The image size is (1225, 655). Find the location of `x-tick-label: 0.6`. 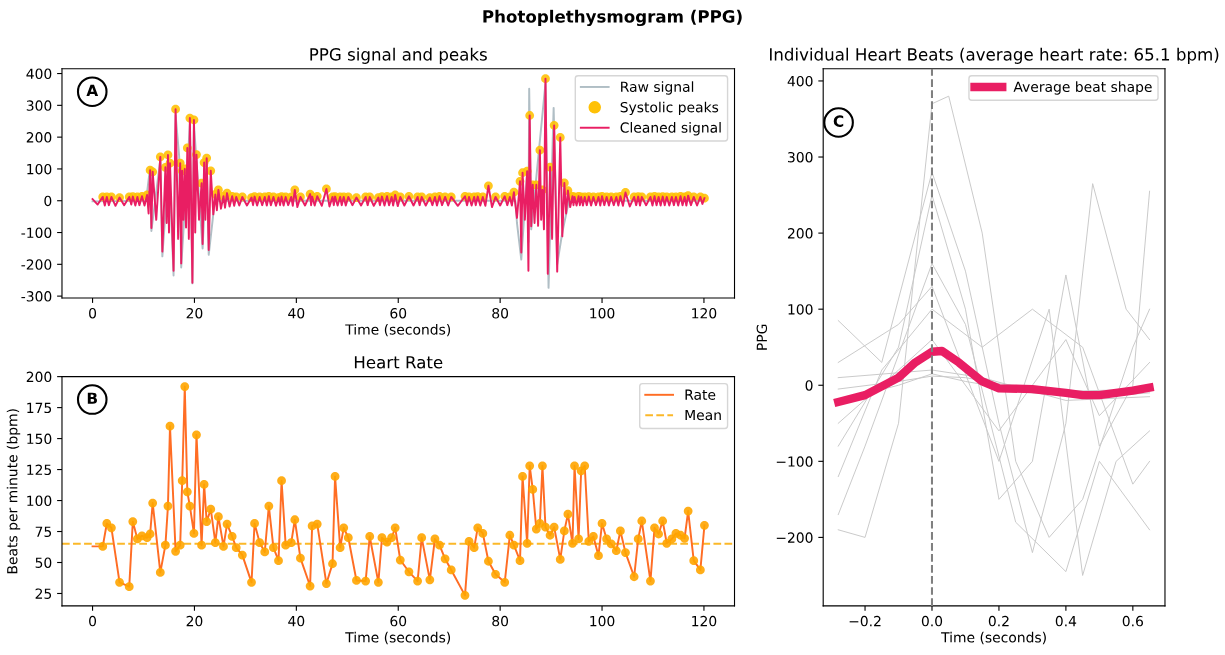

x-tick-label: 0.6 is located at coordinates (1133, 621).